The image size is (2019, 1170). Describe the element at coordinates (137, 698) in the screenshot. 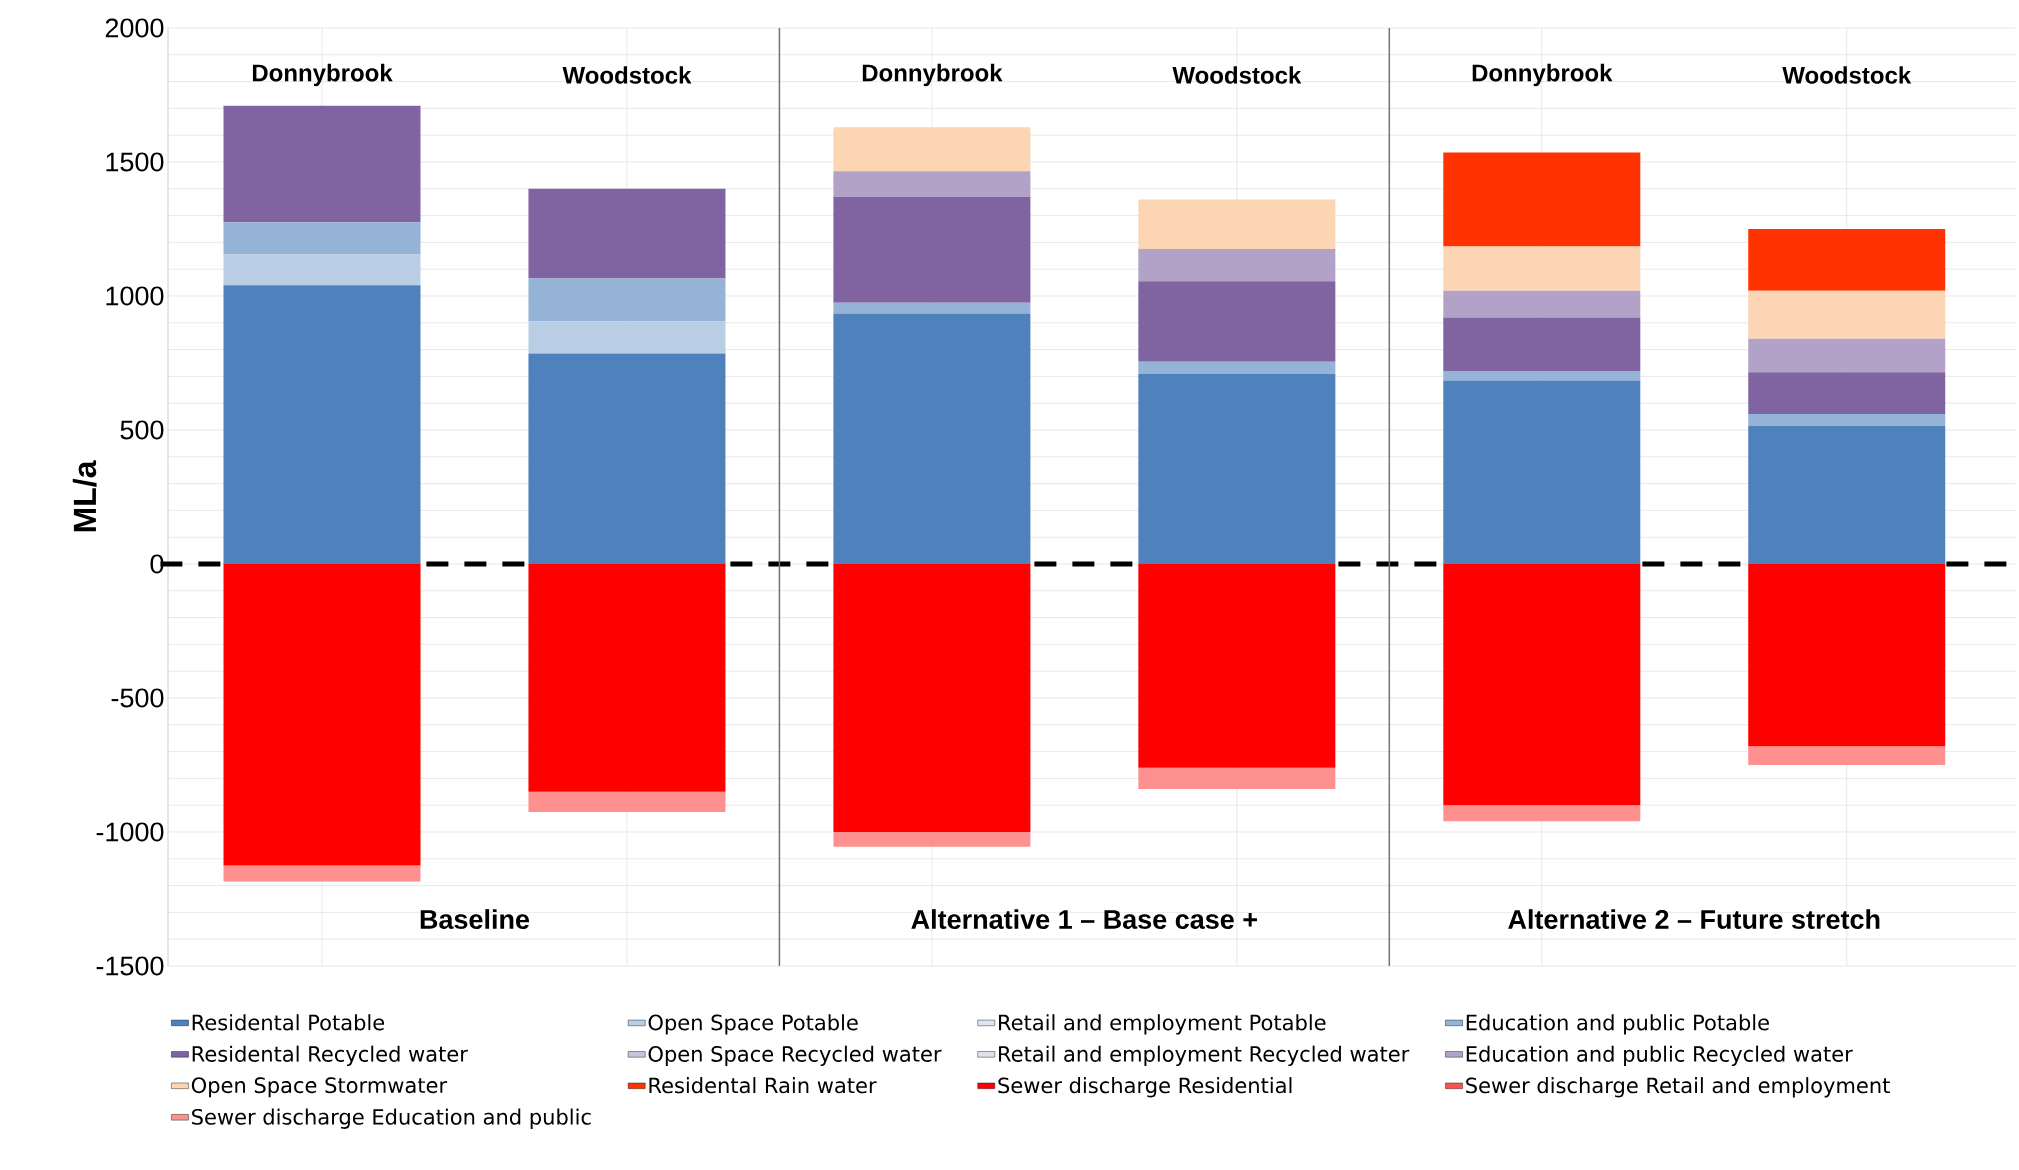

I see `y-tick-label: -500` at that location.